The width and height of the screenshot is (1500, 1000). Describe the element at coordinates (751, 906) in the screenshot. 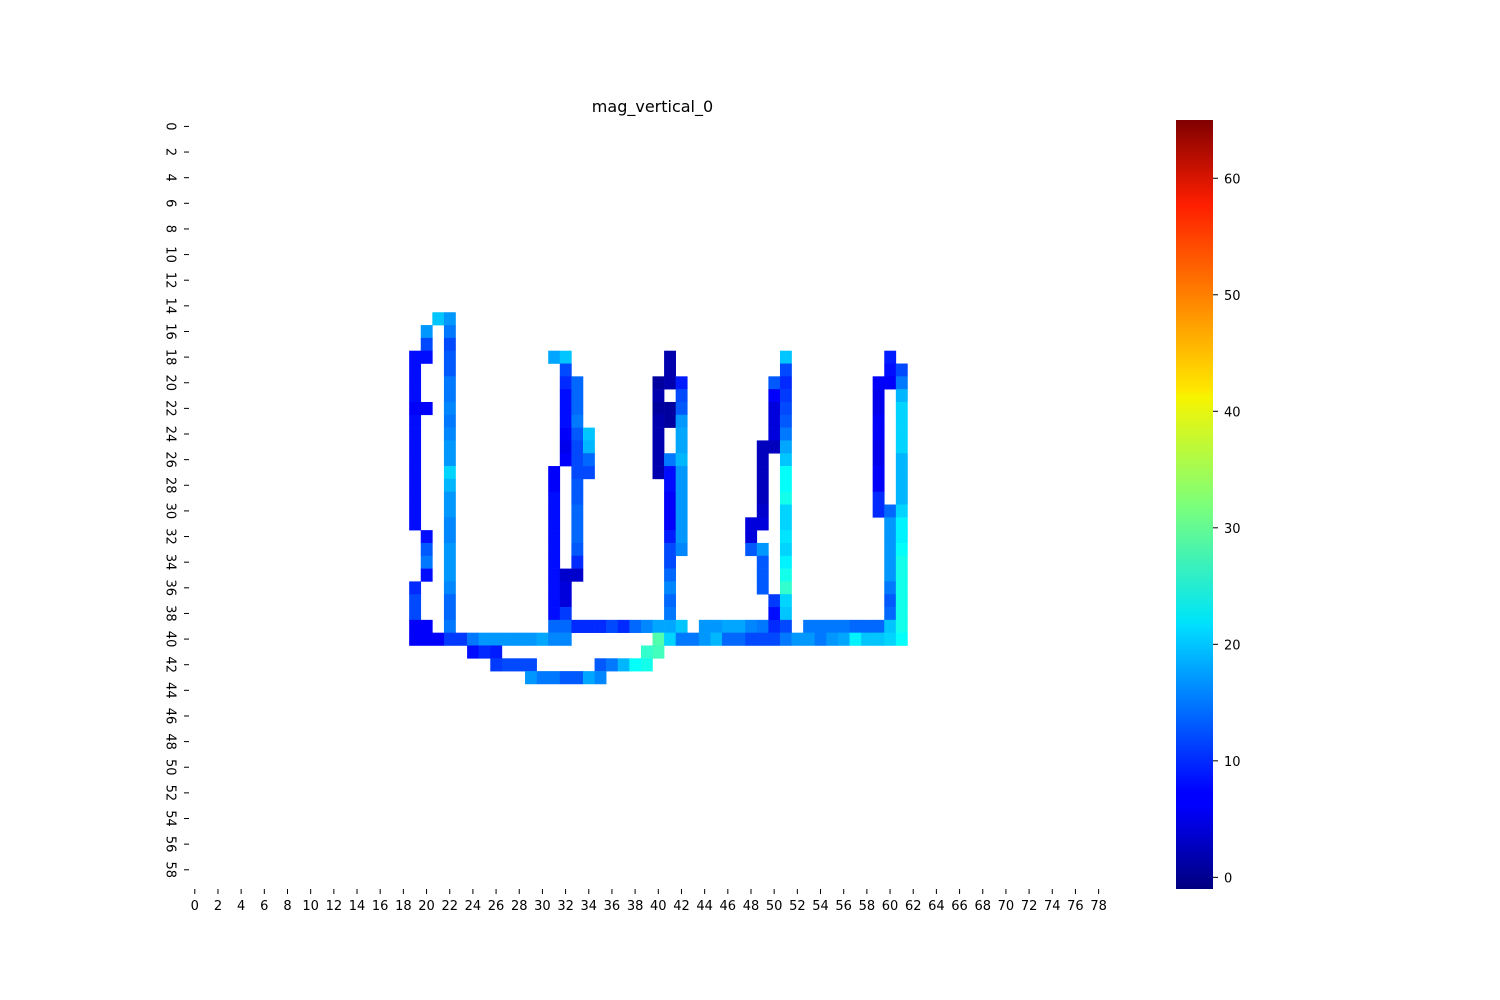

I see `x-tick-label: 48` at that location.